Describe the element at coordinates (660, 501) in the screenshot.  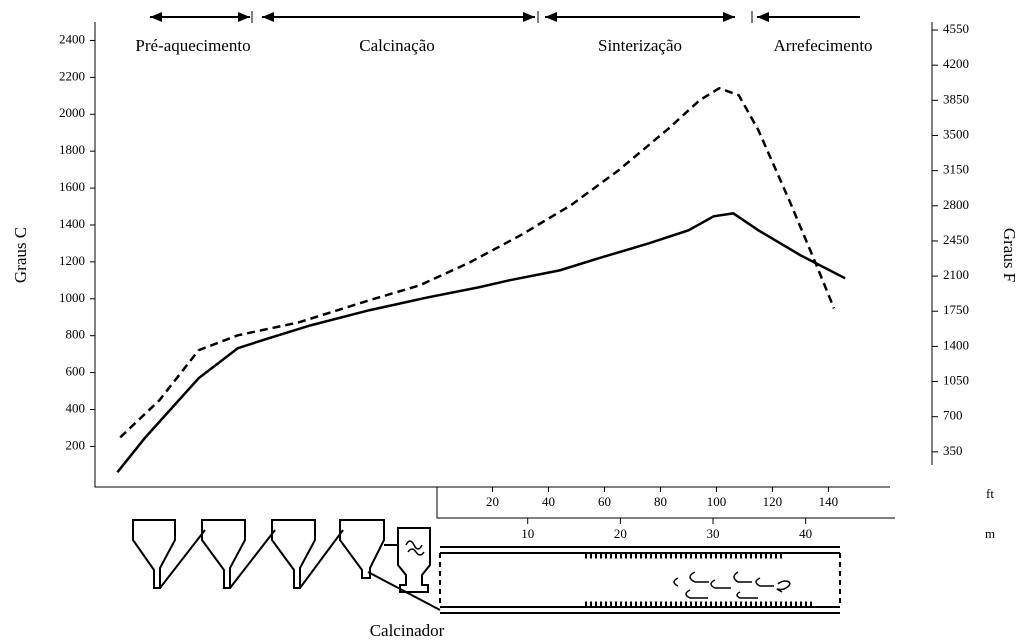
I see `x-tick-label: 80` at that location.